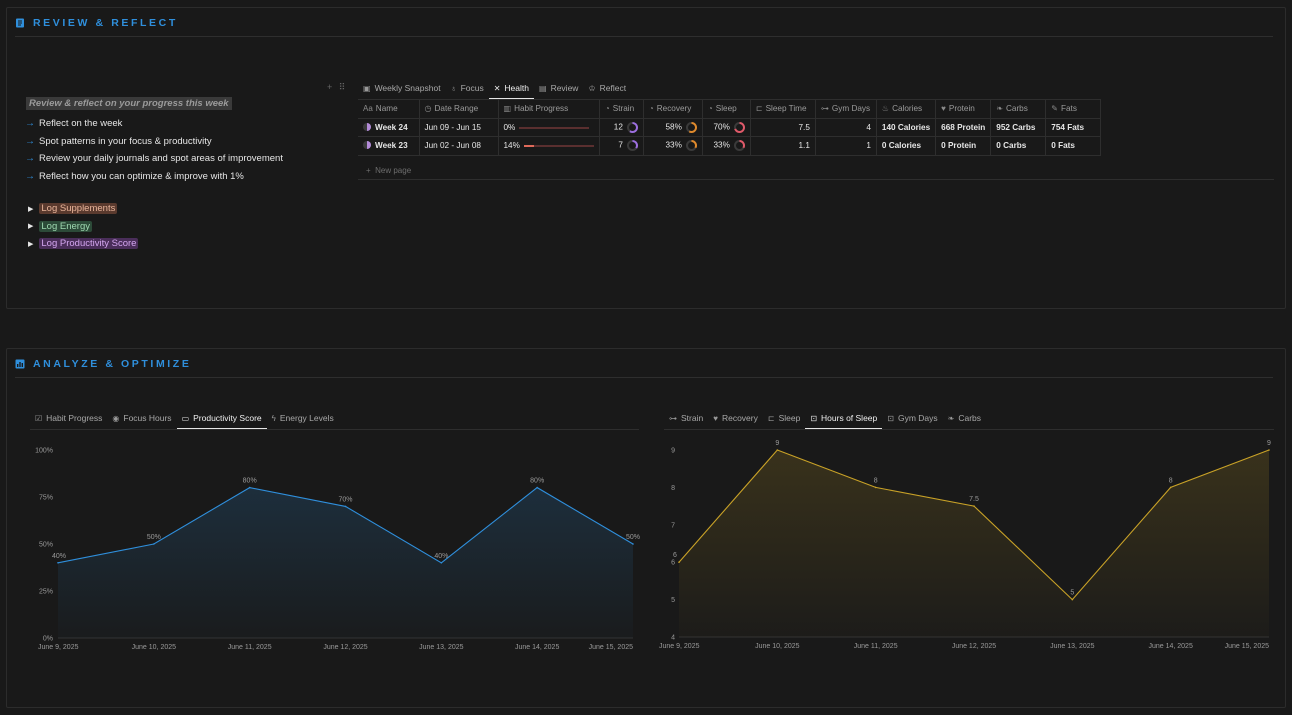 This screenshot has height=715, width=1292. Describe the element at coordinates (721, 127) in the screenshot. I see `sleep-text: 70%` at that location.